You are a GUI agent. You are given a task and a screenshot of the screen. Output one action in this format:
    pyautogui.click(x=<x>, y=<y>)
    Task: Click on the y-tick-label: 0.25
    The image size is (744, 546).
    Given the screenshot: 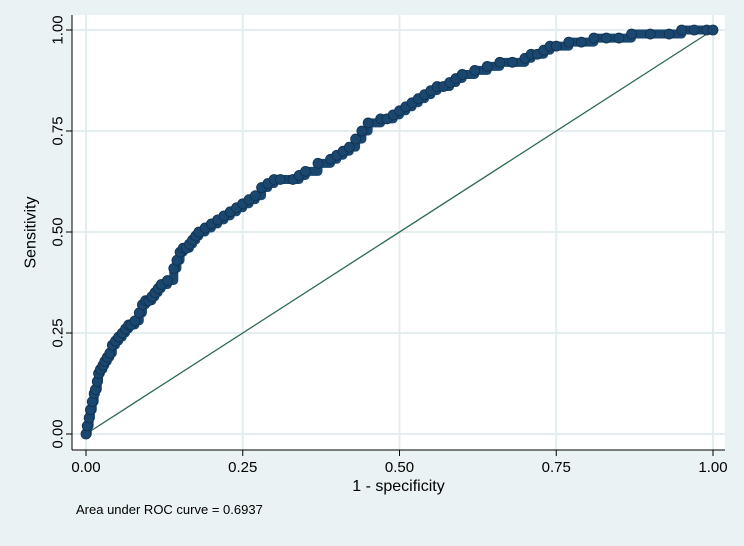 What is the action you would take?
    pyautogui.click(x=58, y=332)
    